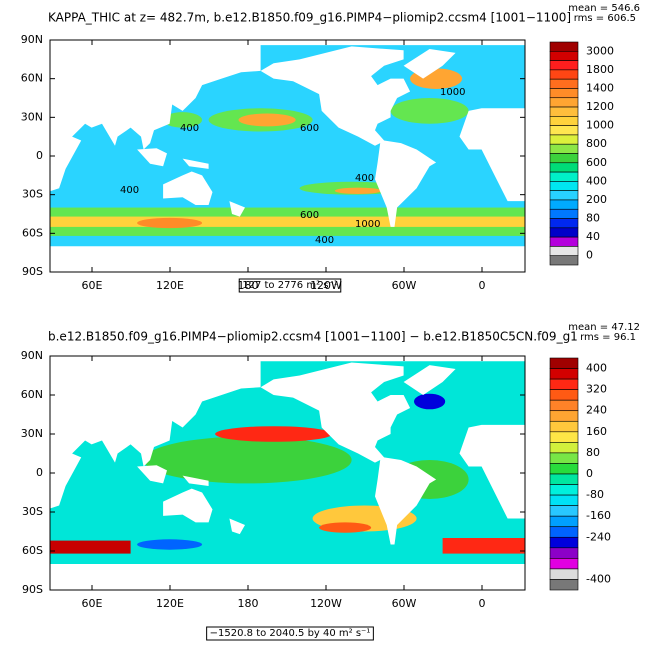 The width and height of the screenshot is (647, 647). Describe the element at coordinates (32, 116) in the screenshot. I see `lat-tick-label: 30N` at that location.